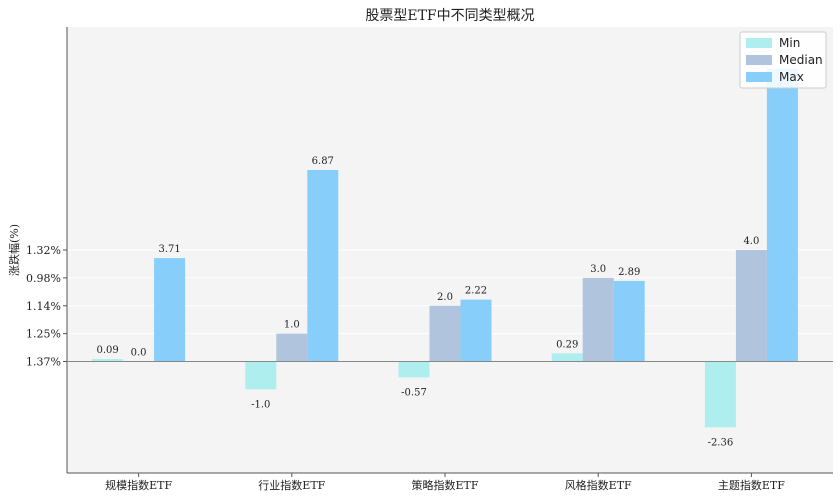 The image size is (840, 500). What do you see at coordinates (138, 485) in the screenshot?
I see `x-tick-label: 规模指数ETF` at bounding box center [138, 485].